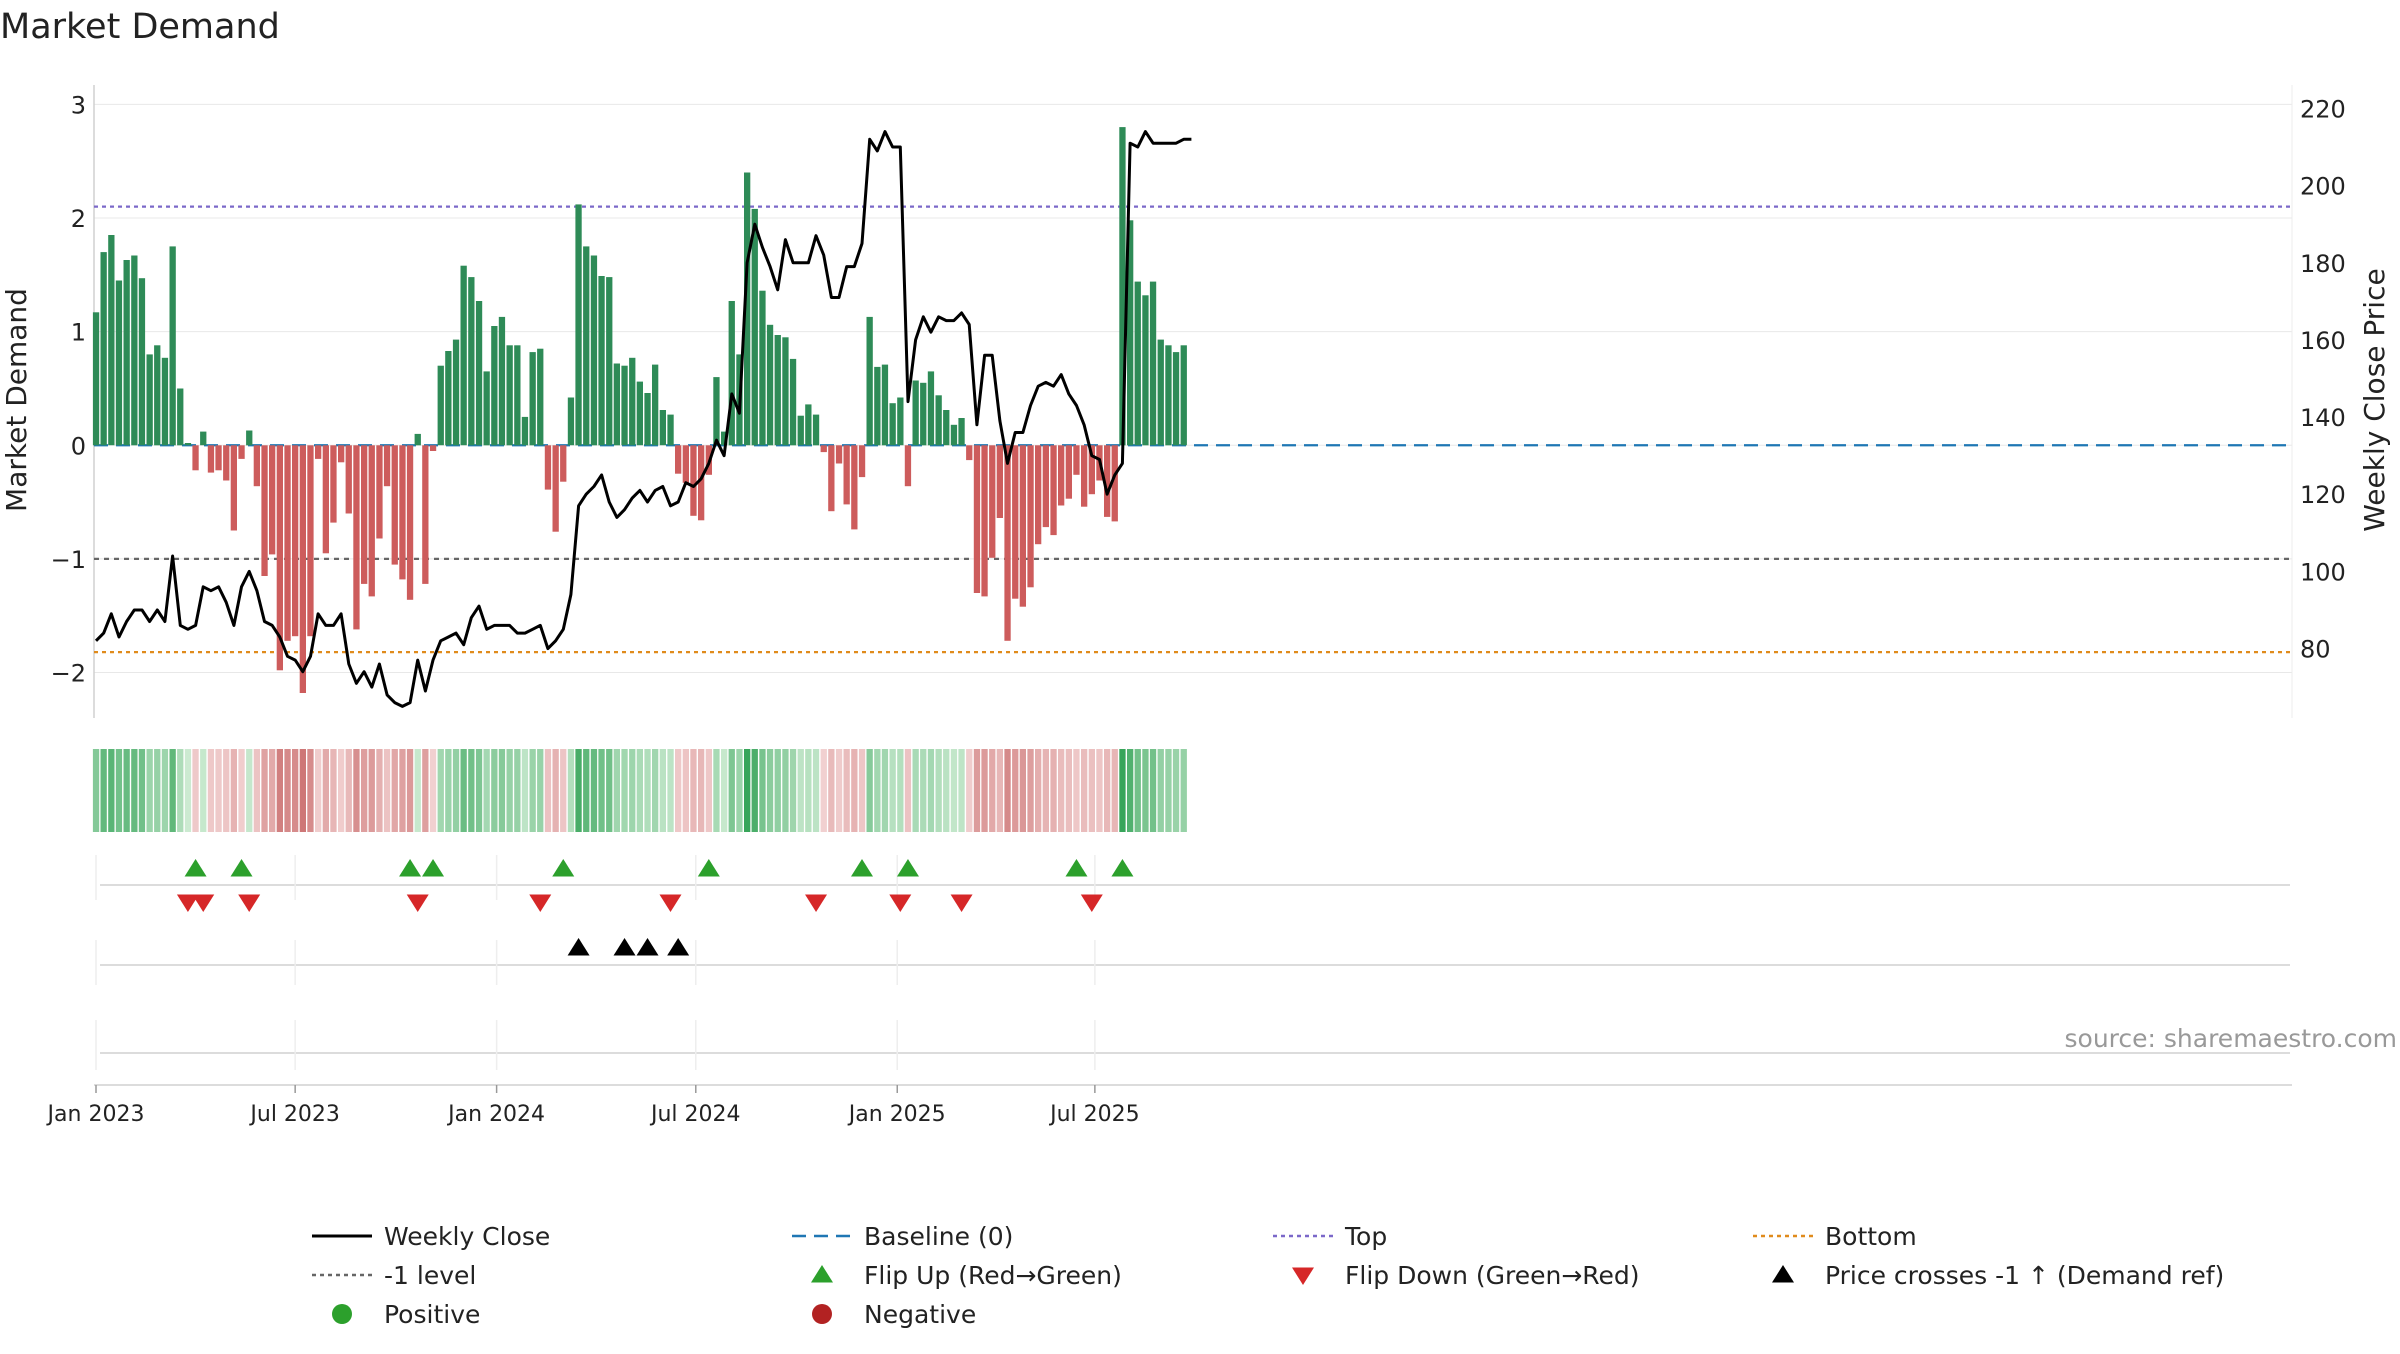 Image resolution: width=2400 pixels, height=1354 pixels. What do you see at coordinates (467, 1236) in the screenshot?
I see `legend-label-weekly_close: Weekly Close` at bounding box center [467, 1236].